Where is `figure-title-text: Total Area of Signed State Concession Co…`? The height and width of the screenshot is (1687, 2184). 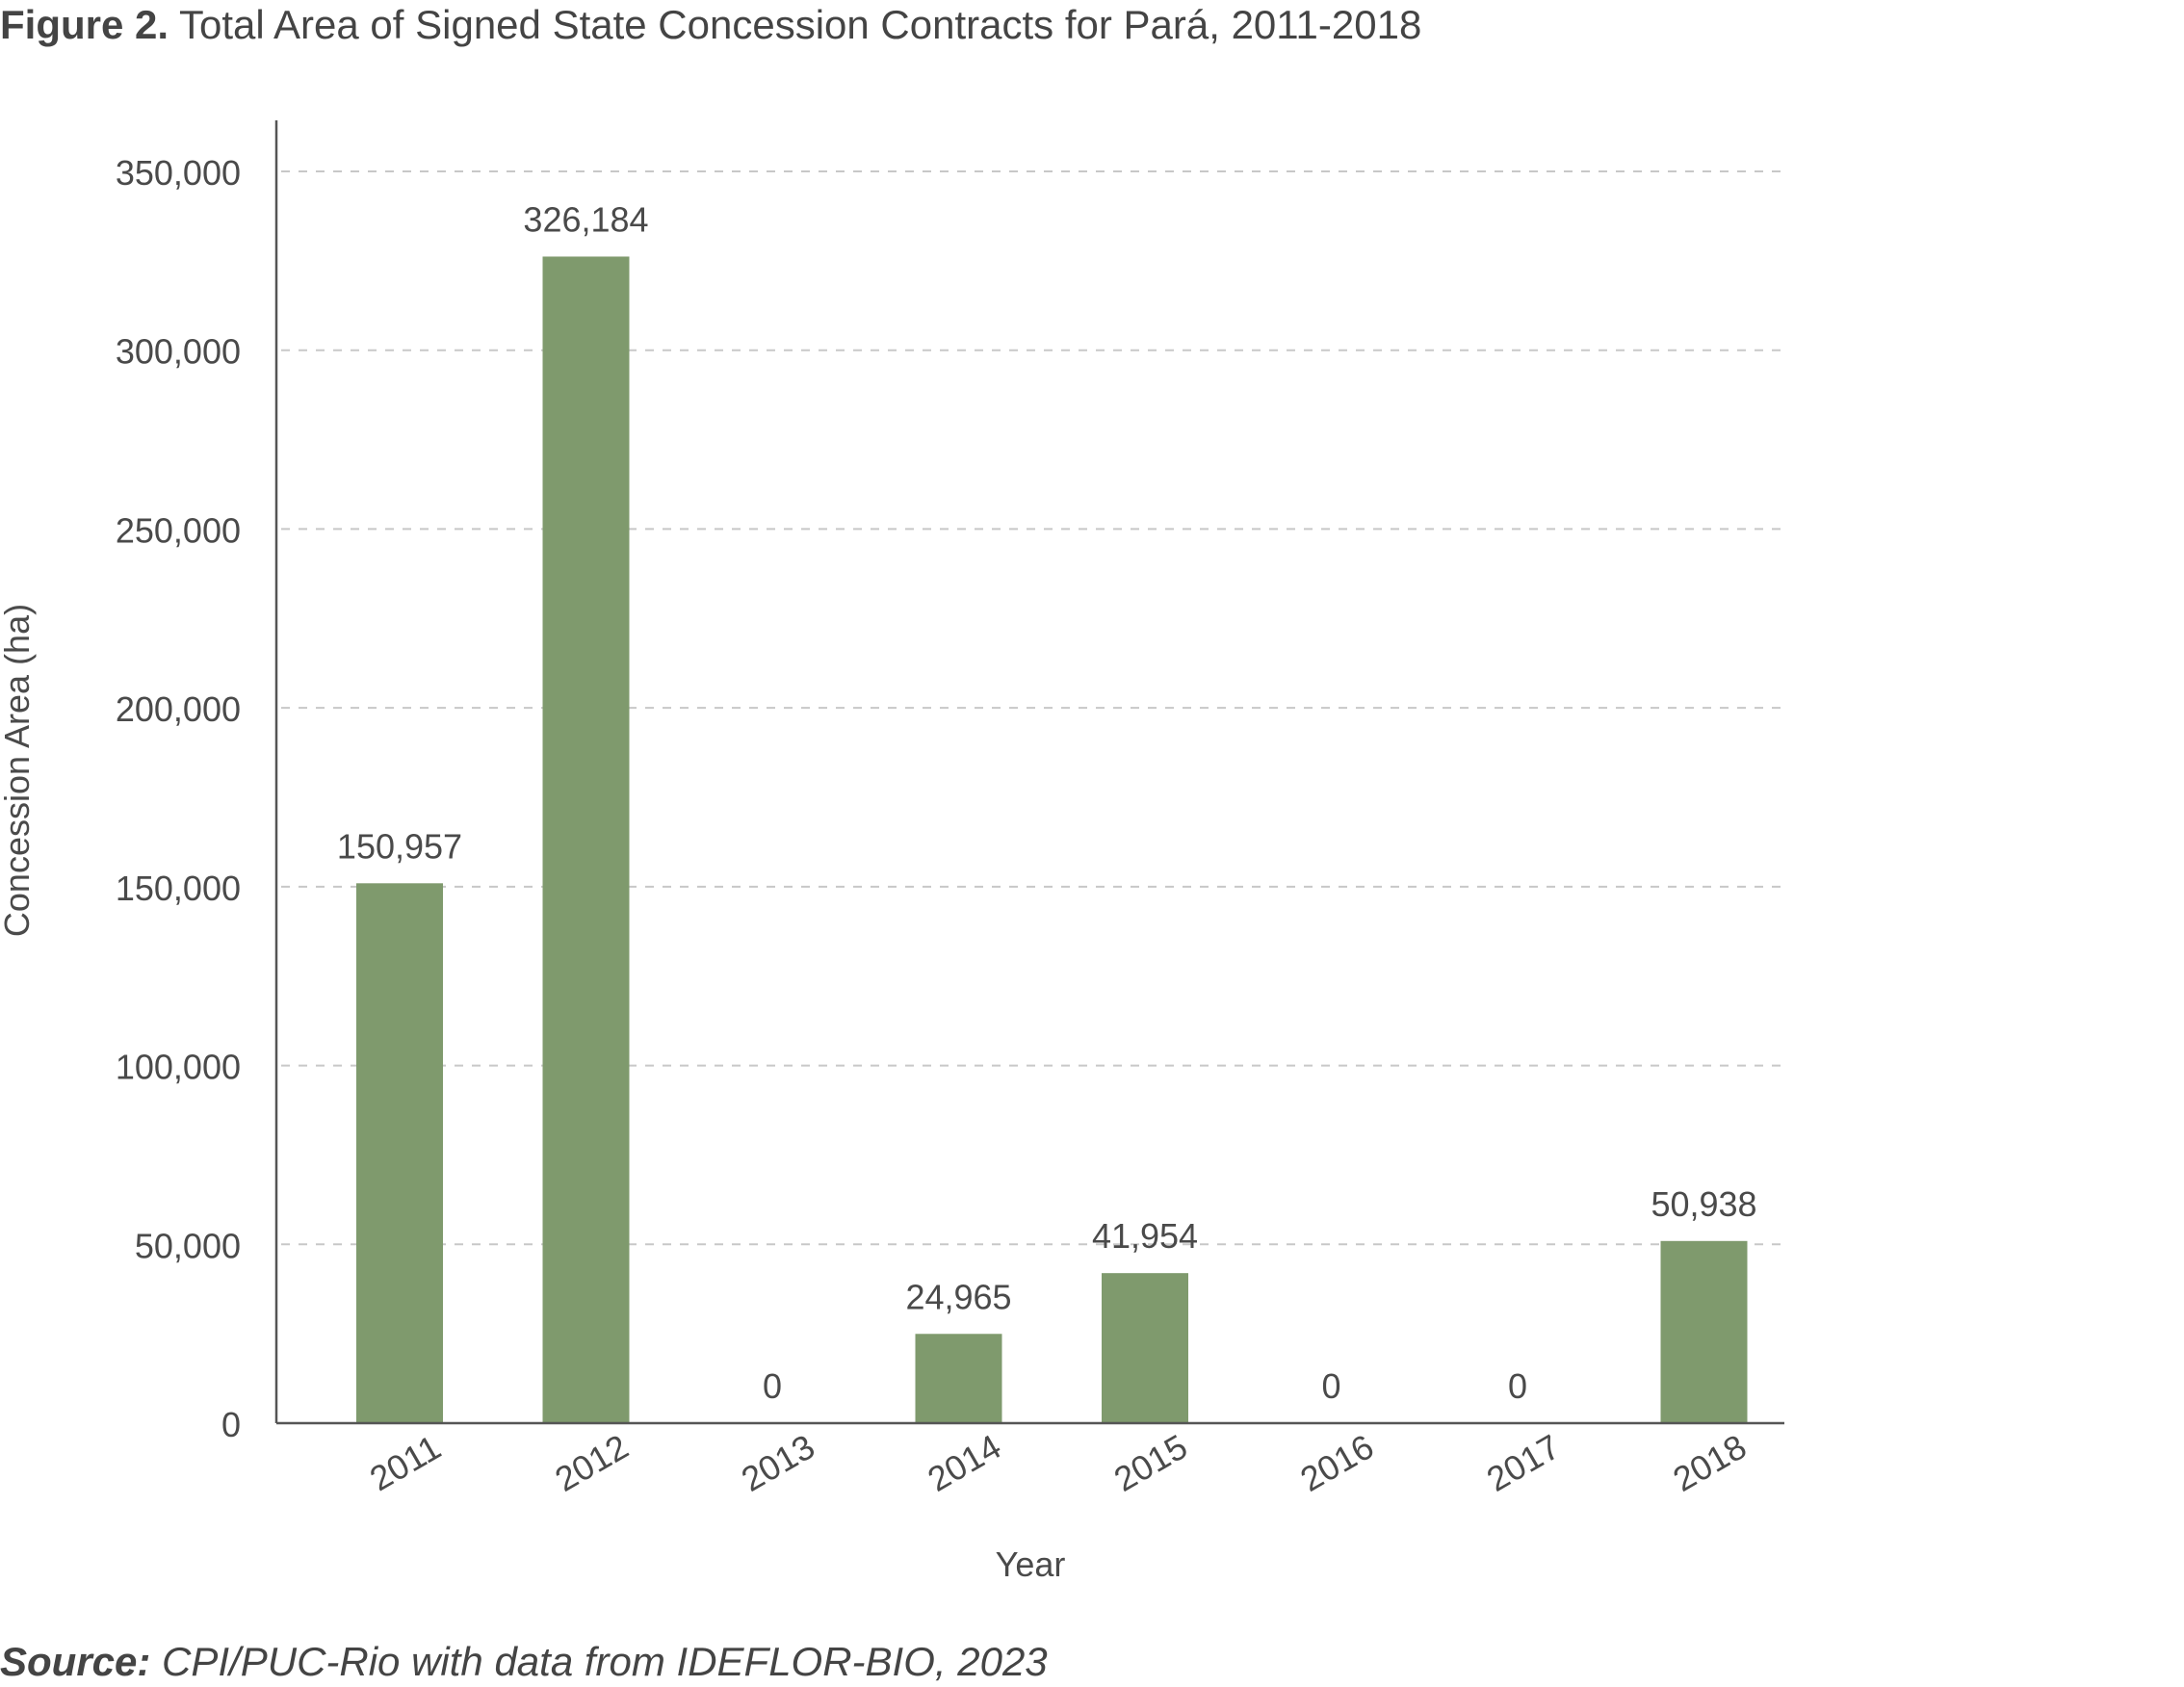 figure-title-text: Total Area of Signed State Concession Co… is located at coordinates (800, 24).